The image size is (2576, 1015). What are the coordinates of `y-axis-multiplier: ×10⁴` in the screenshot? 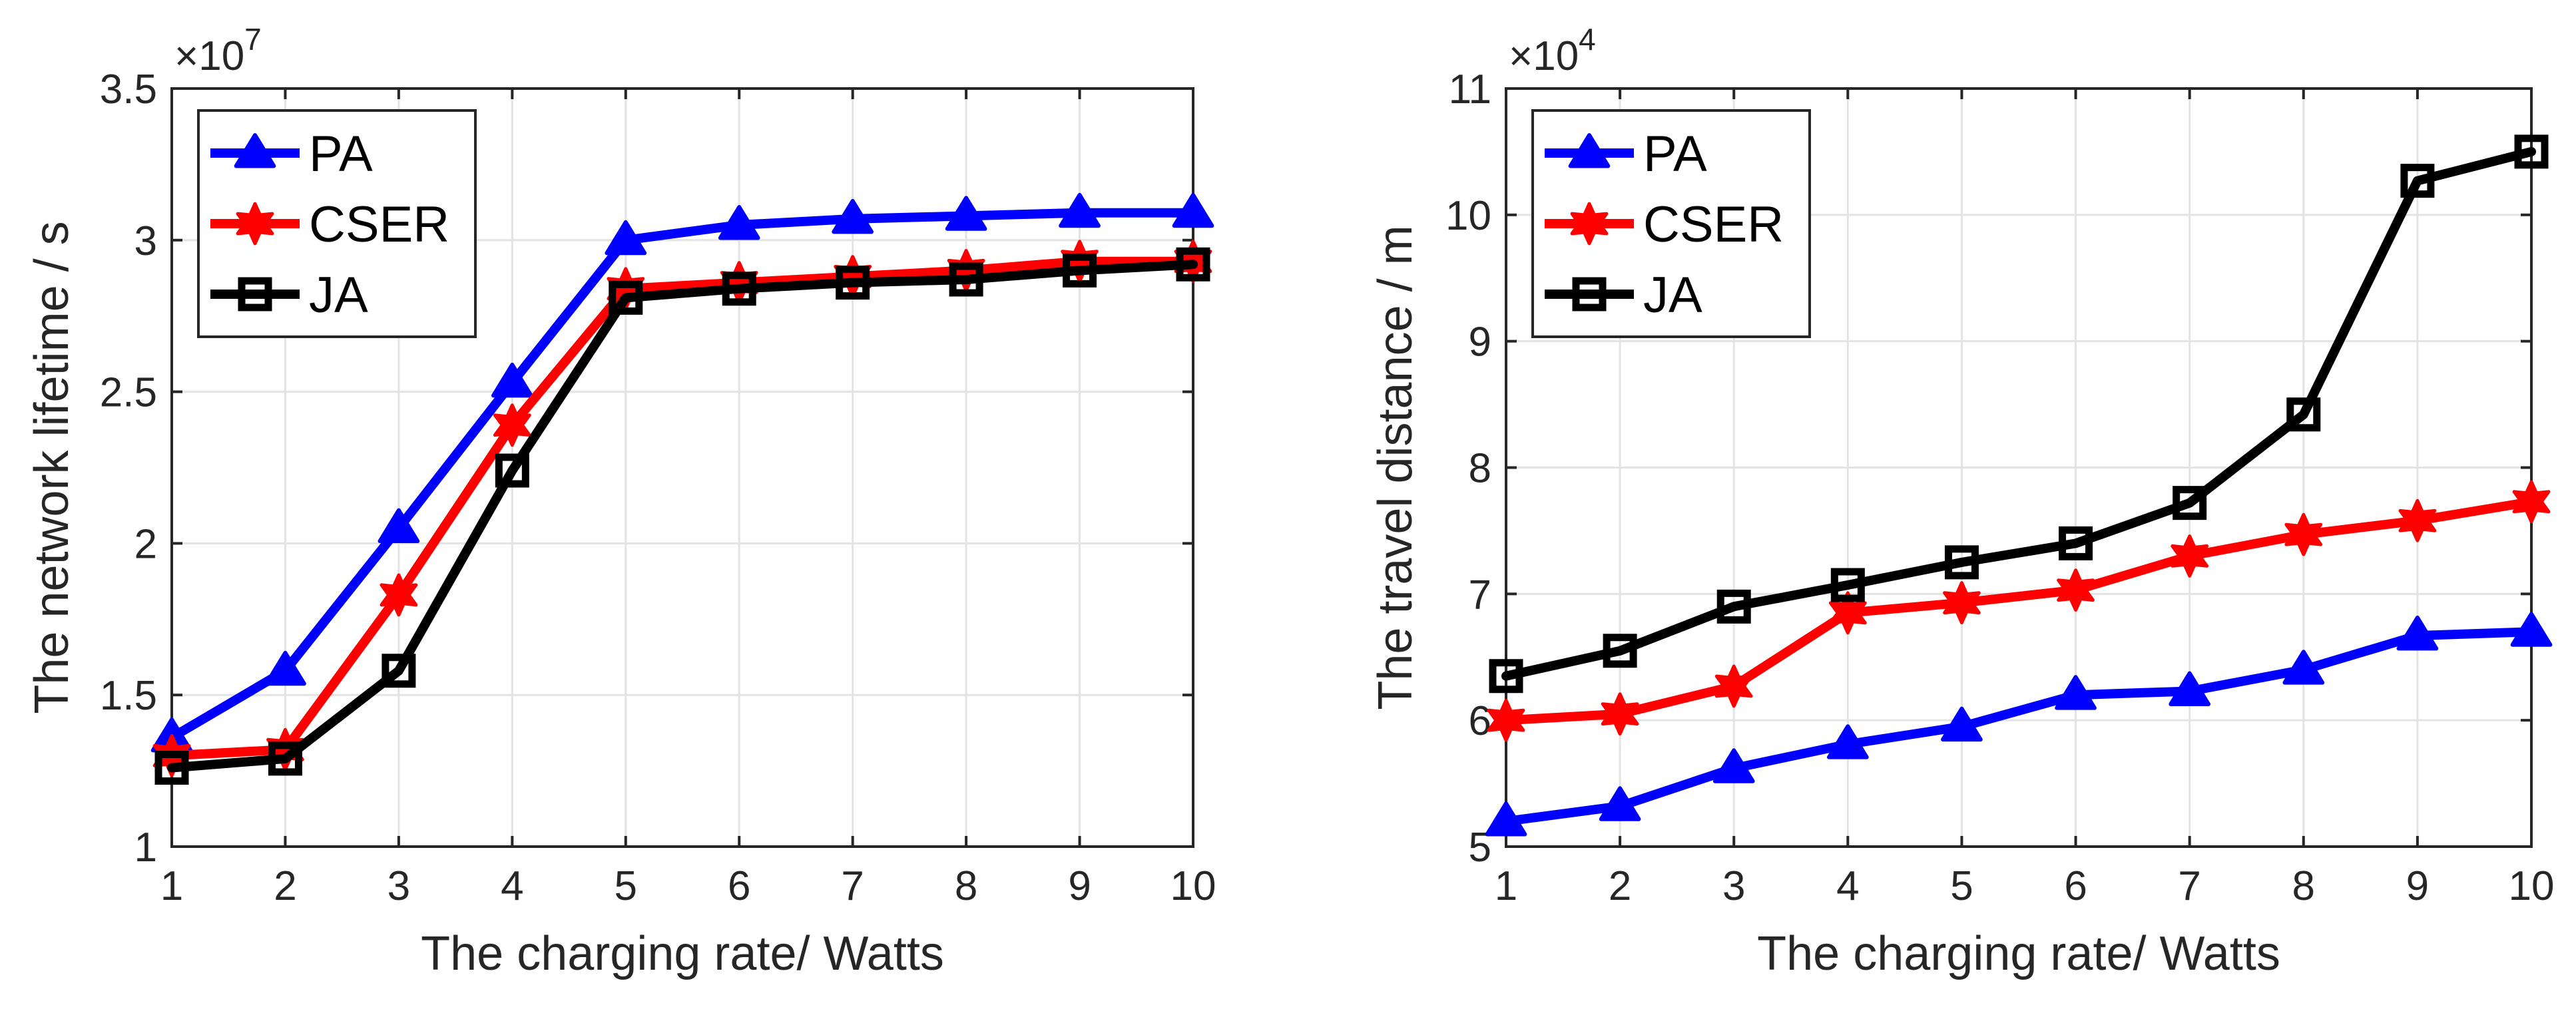 It's located at (1553, 51).